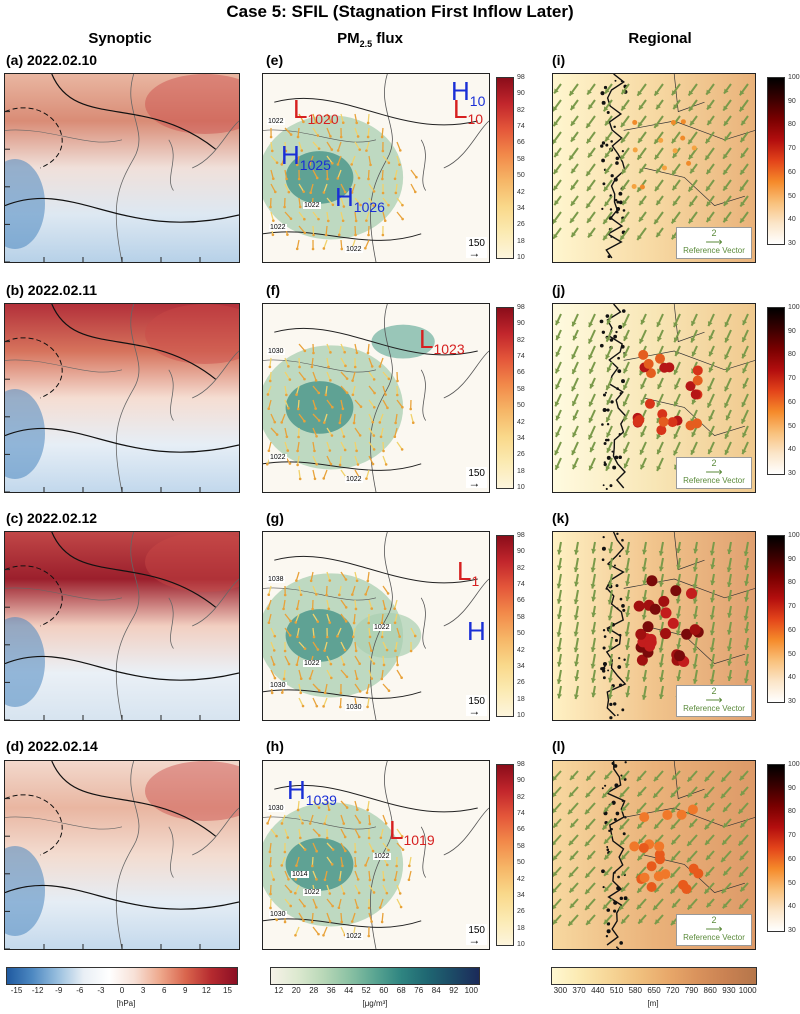  What do you see at coordinates (653, 1003) in the screenshot?
I see `pbl-colorbar-unit: [m]` at bounding box center [653, 1003].